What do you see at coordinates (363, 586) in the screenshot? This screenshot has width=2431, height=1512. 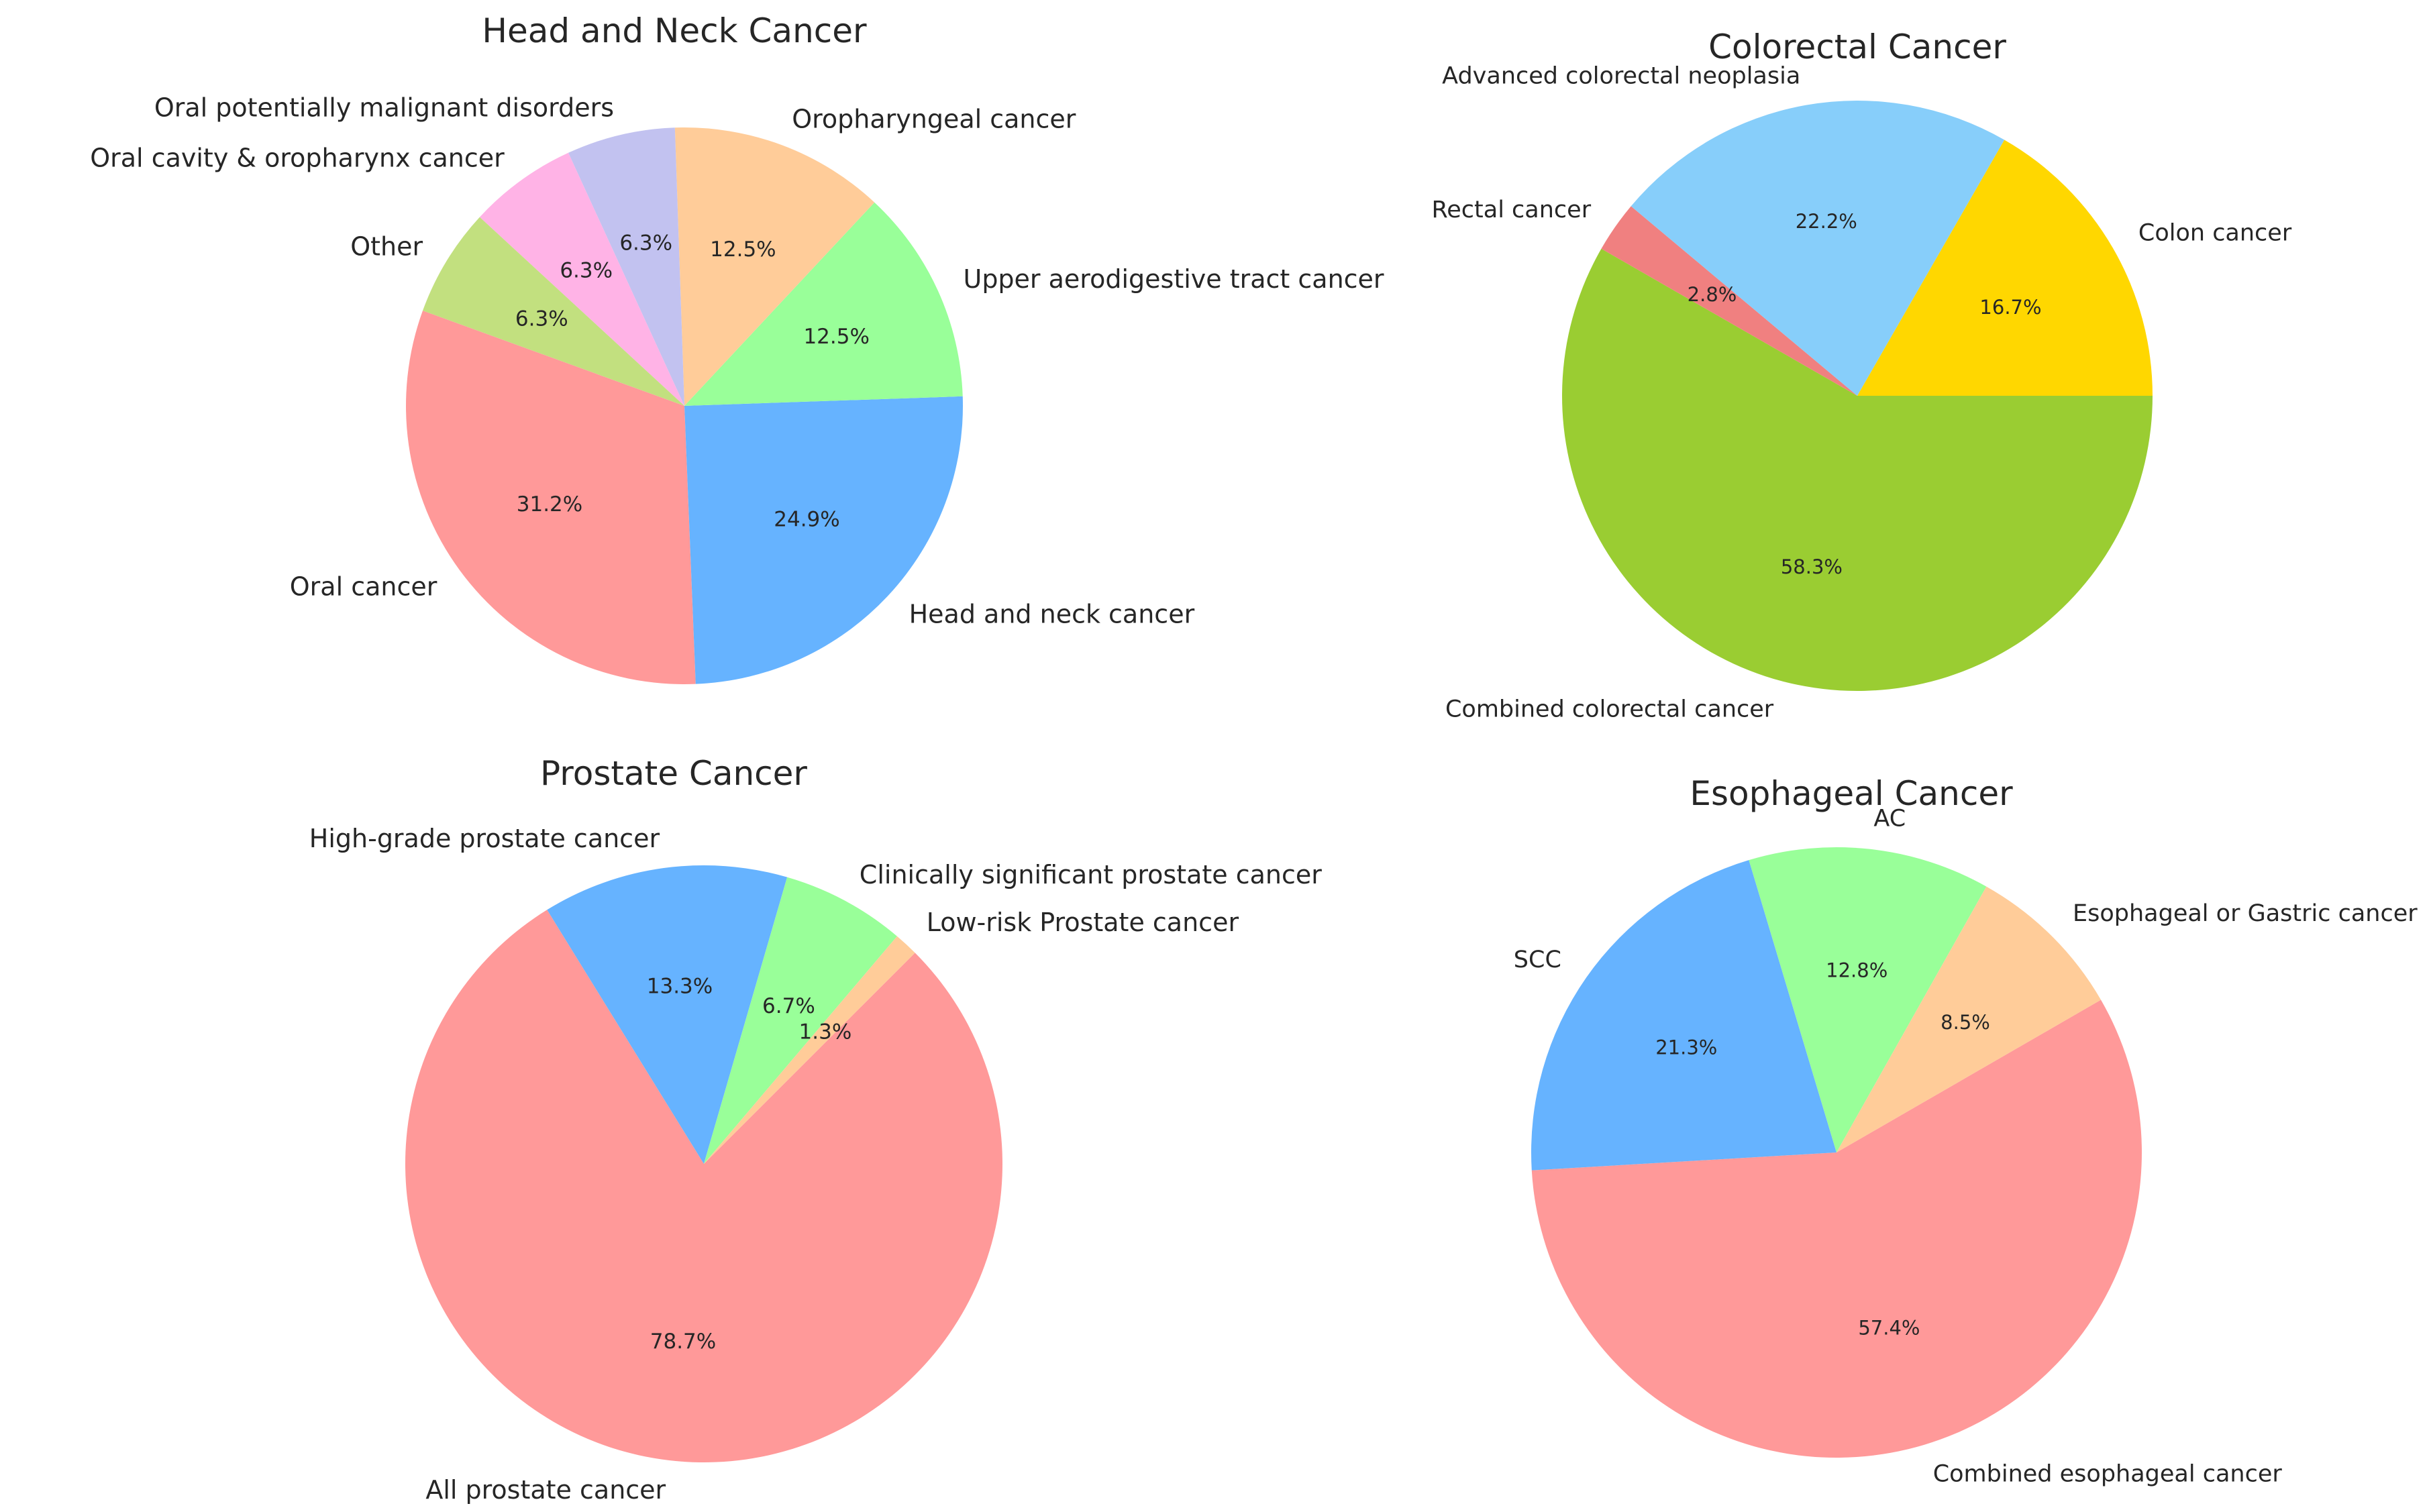 I see `pie-slice-label: Oral cancer` at bounding box center [363, 586].